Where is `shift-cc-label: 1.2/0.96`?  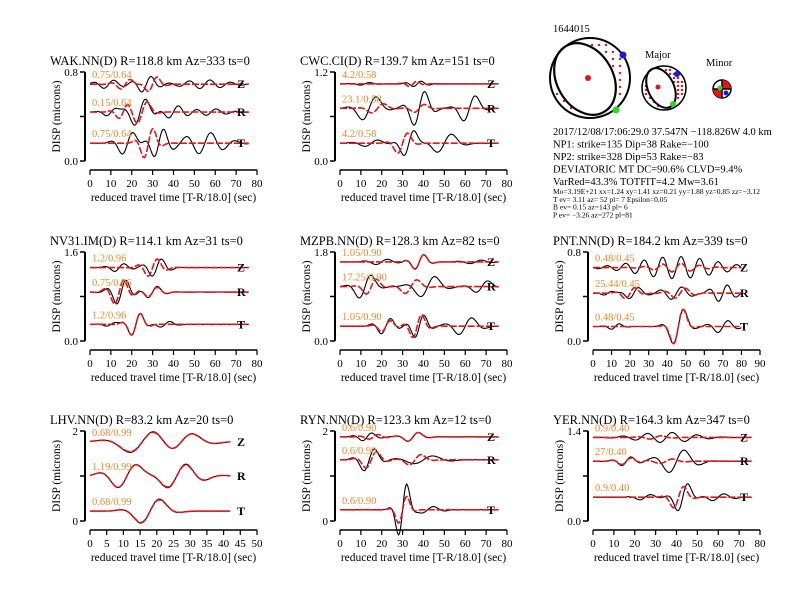
shift-cc-label: 1.2/0.96 is located at coordinates (109, 259).